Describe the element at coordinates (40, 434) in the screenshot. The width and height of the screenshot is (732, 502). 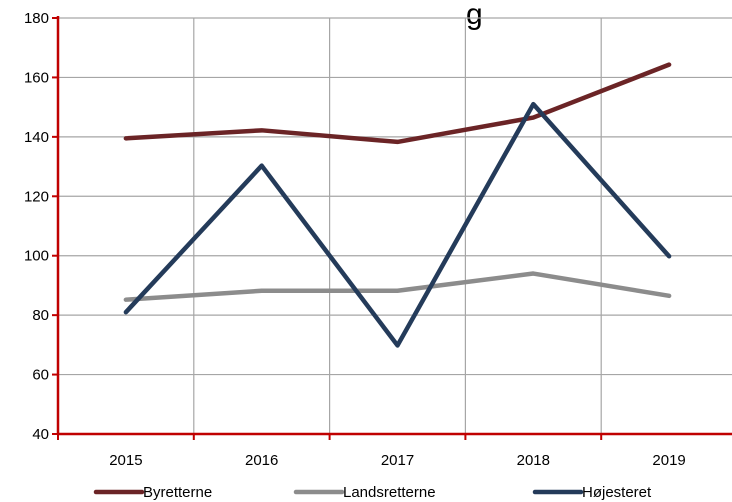
I see `y-tick-label: 40` at that location.